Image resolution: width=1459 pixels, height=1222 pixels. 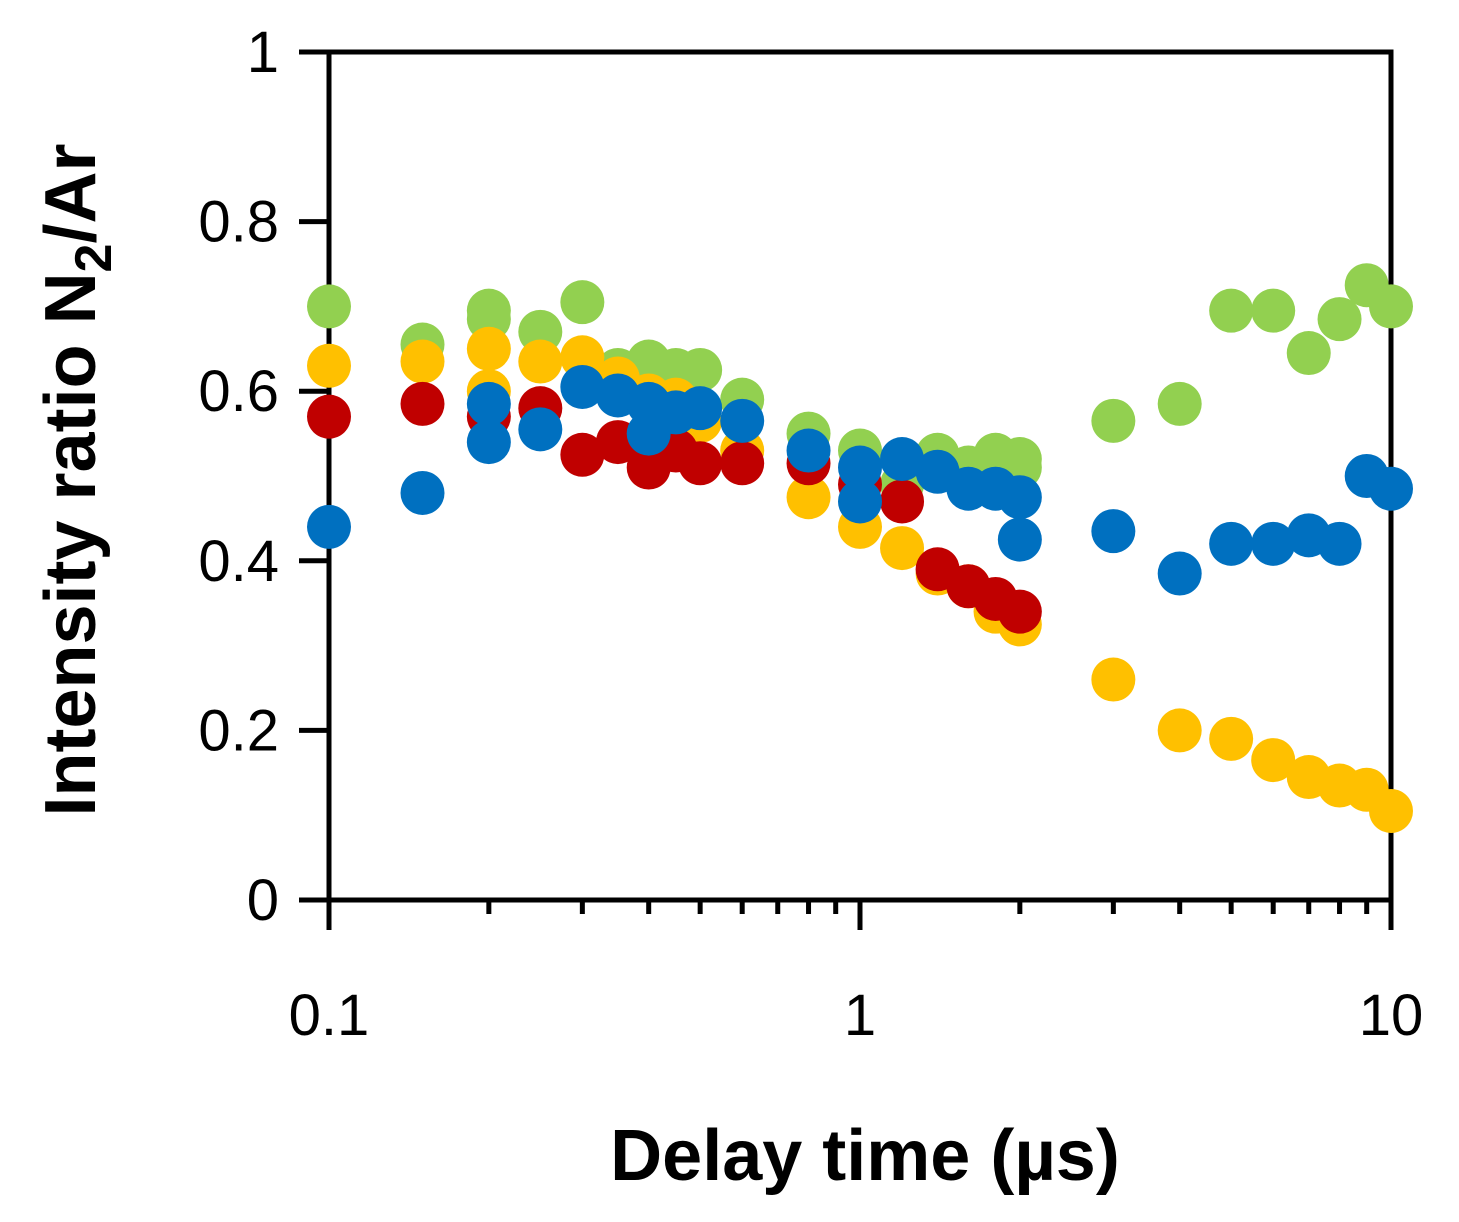 I want to click on x-axis-title: Delay time (µs), so click(x=865, y=1156).